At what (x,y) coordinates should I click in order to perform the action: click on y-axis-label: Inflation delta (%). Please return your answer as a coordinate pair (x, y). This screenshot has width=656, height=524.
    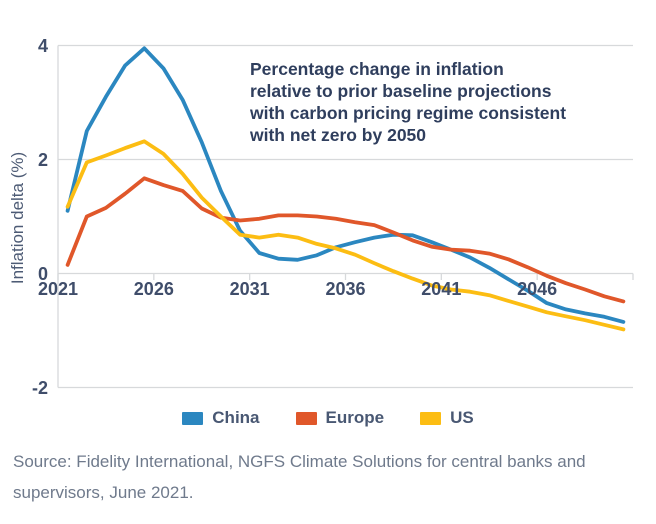
    Looking at the image, I should click on (17, 218).